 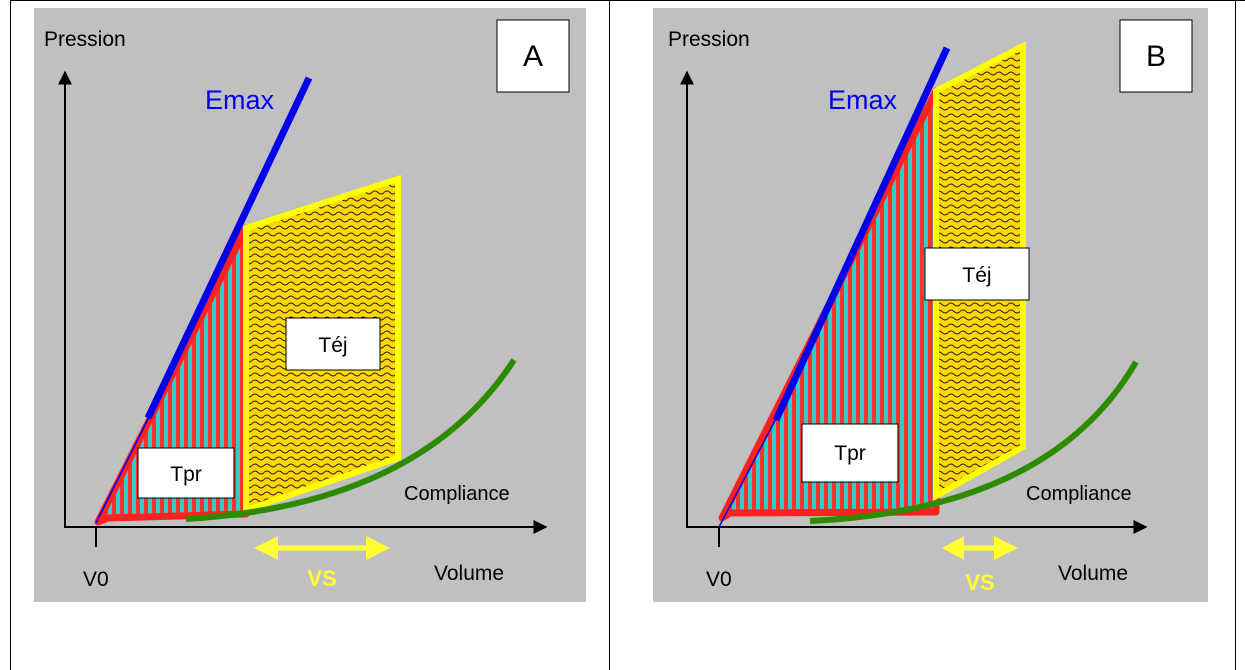 I want to click on panel-label: B, so click(x=1156, y=56).